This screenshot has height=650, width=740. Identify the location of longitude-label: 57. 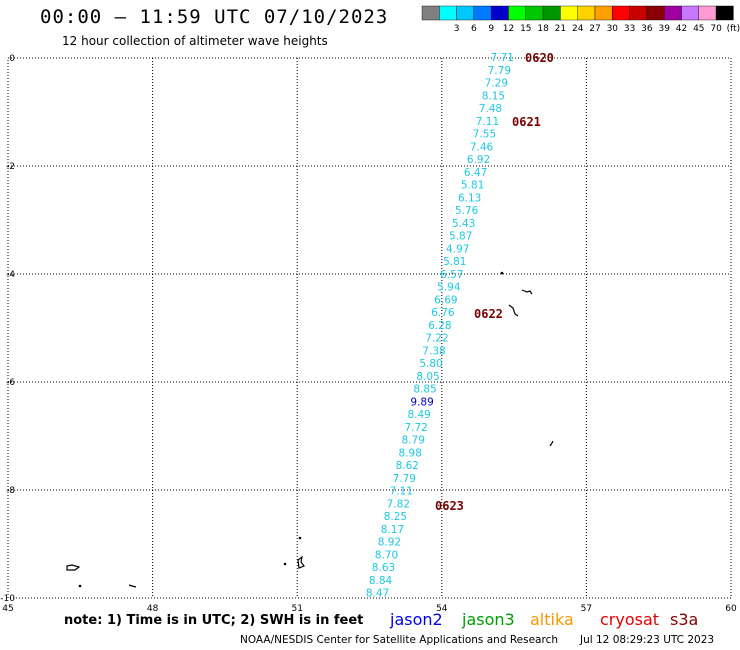
(586, 609).